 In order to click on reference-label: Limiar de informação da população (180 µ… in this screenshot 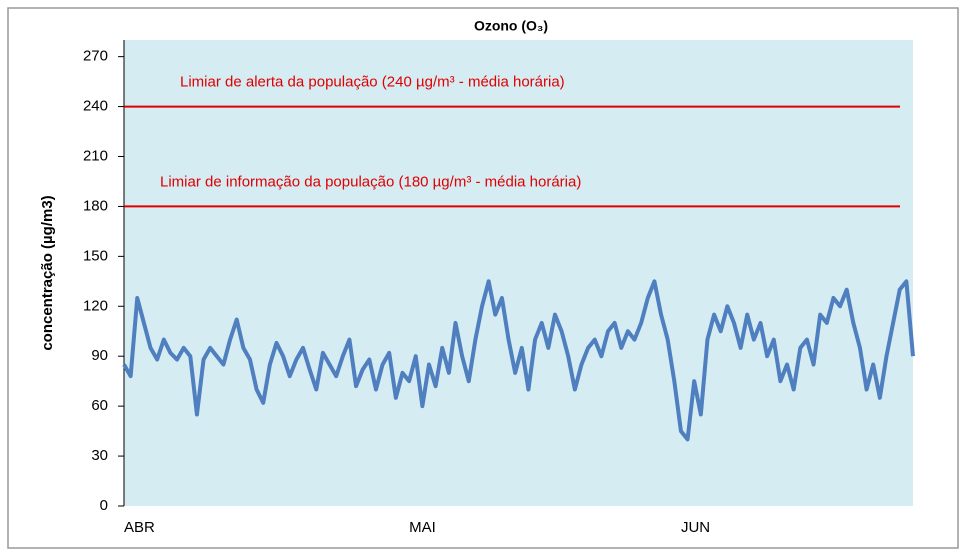, I will do `click(370, 181)`.